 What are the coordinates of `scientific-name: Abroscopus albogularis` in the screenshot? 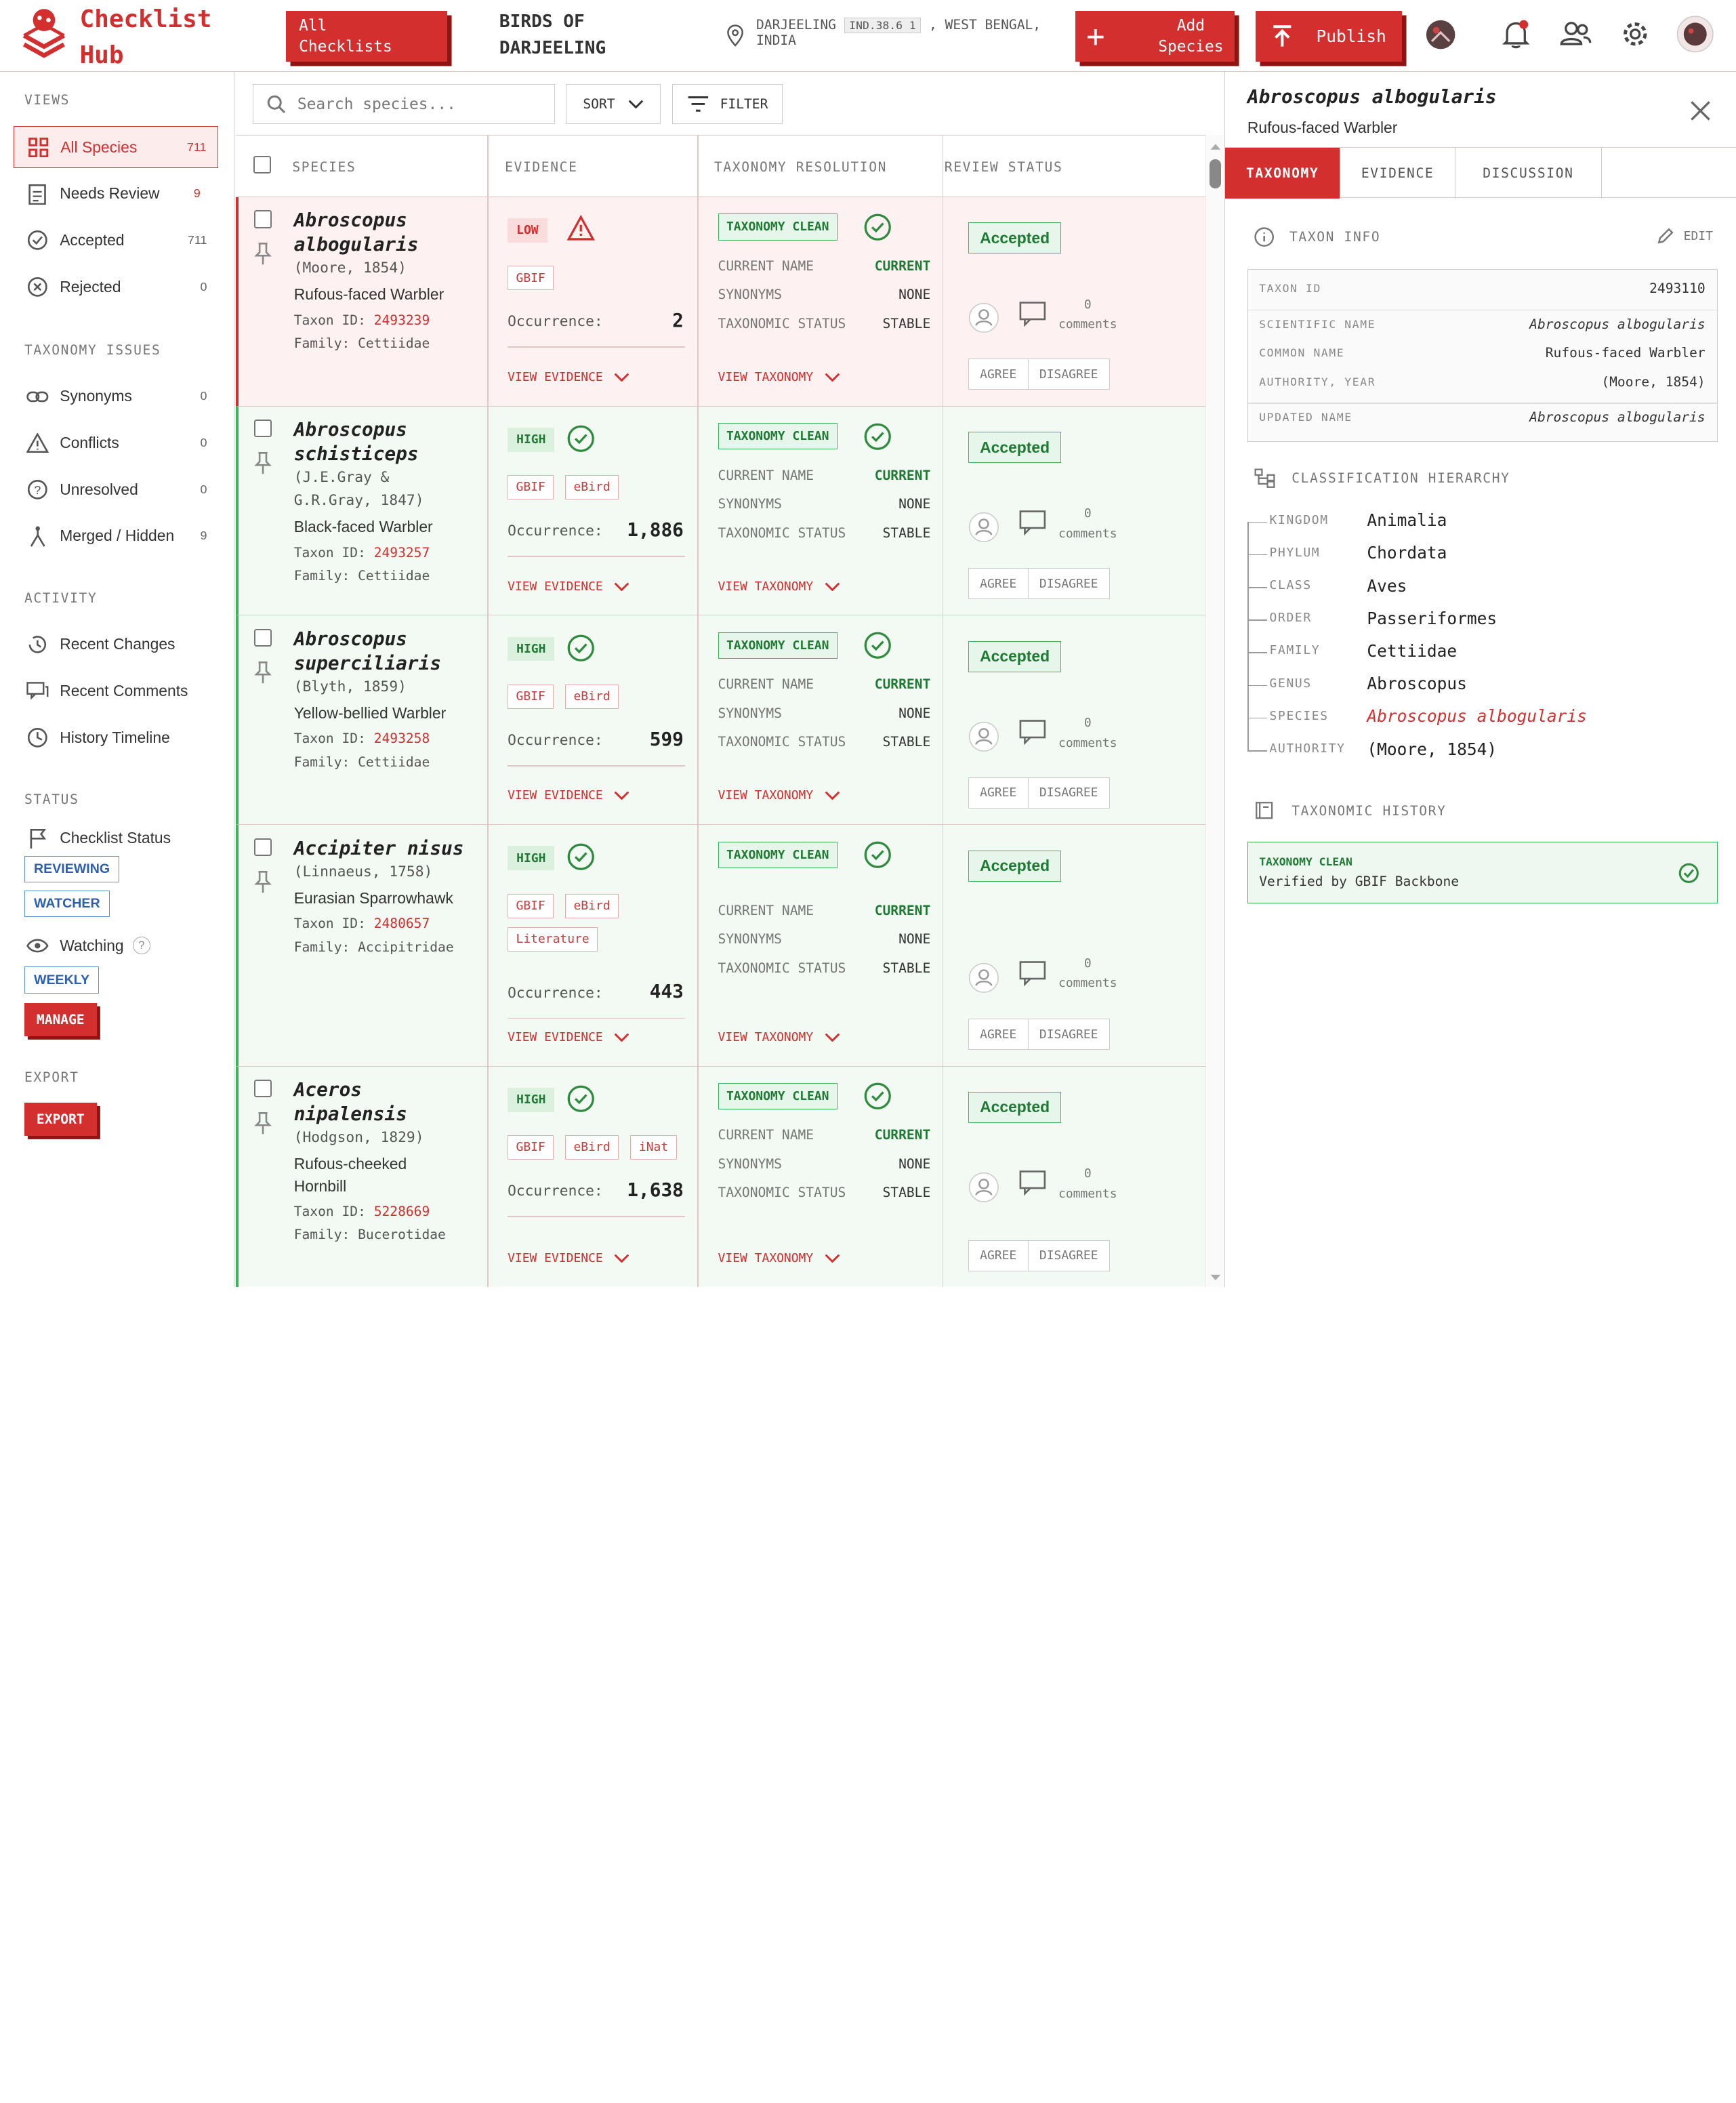 It's located at (393, 233).